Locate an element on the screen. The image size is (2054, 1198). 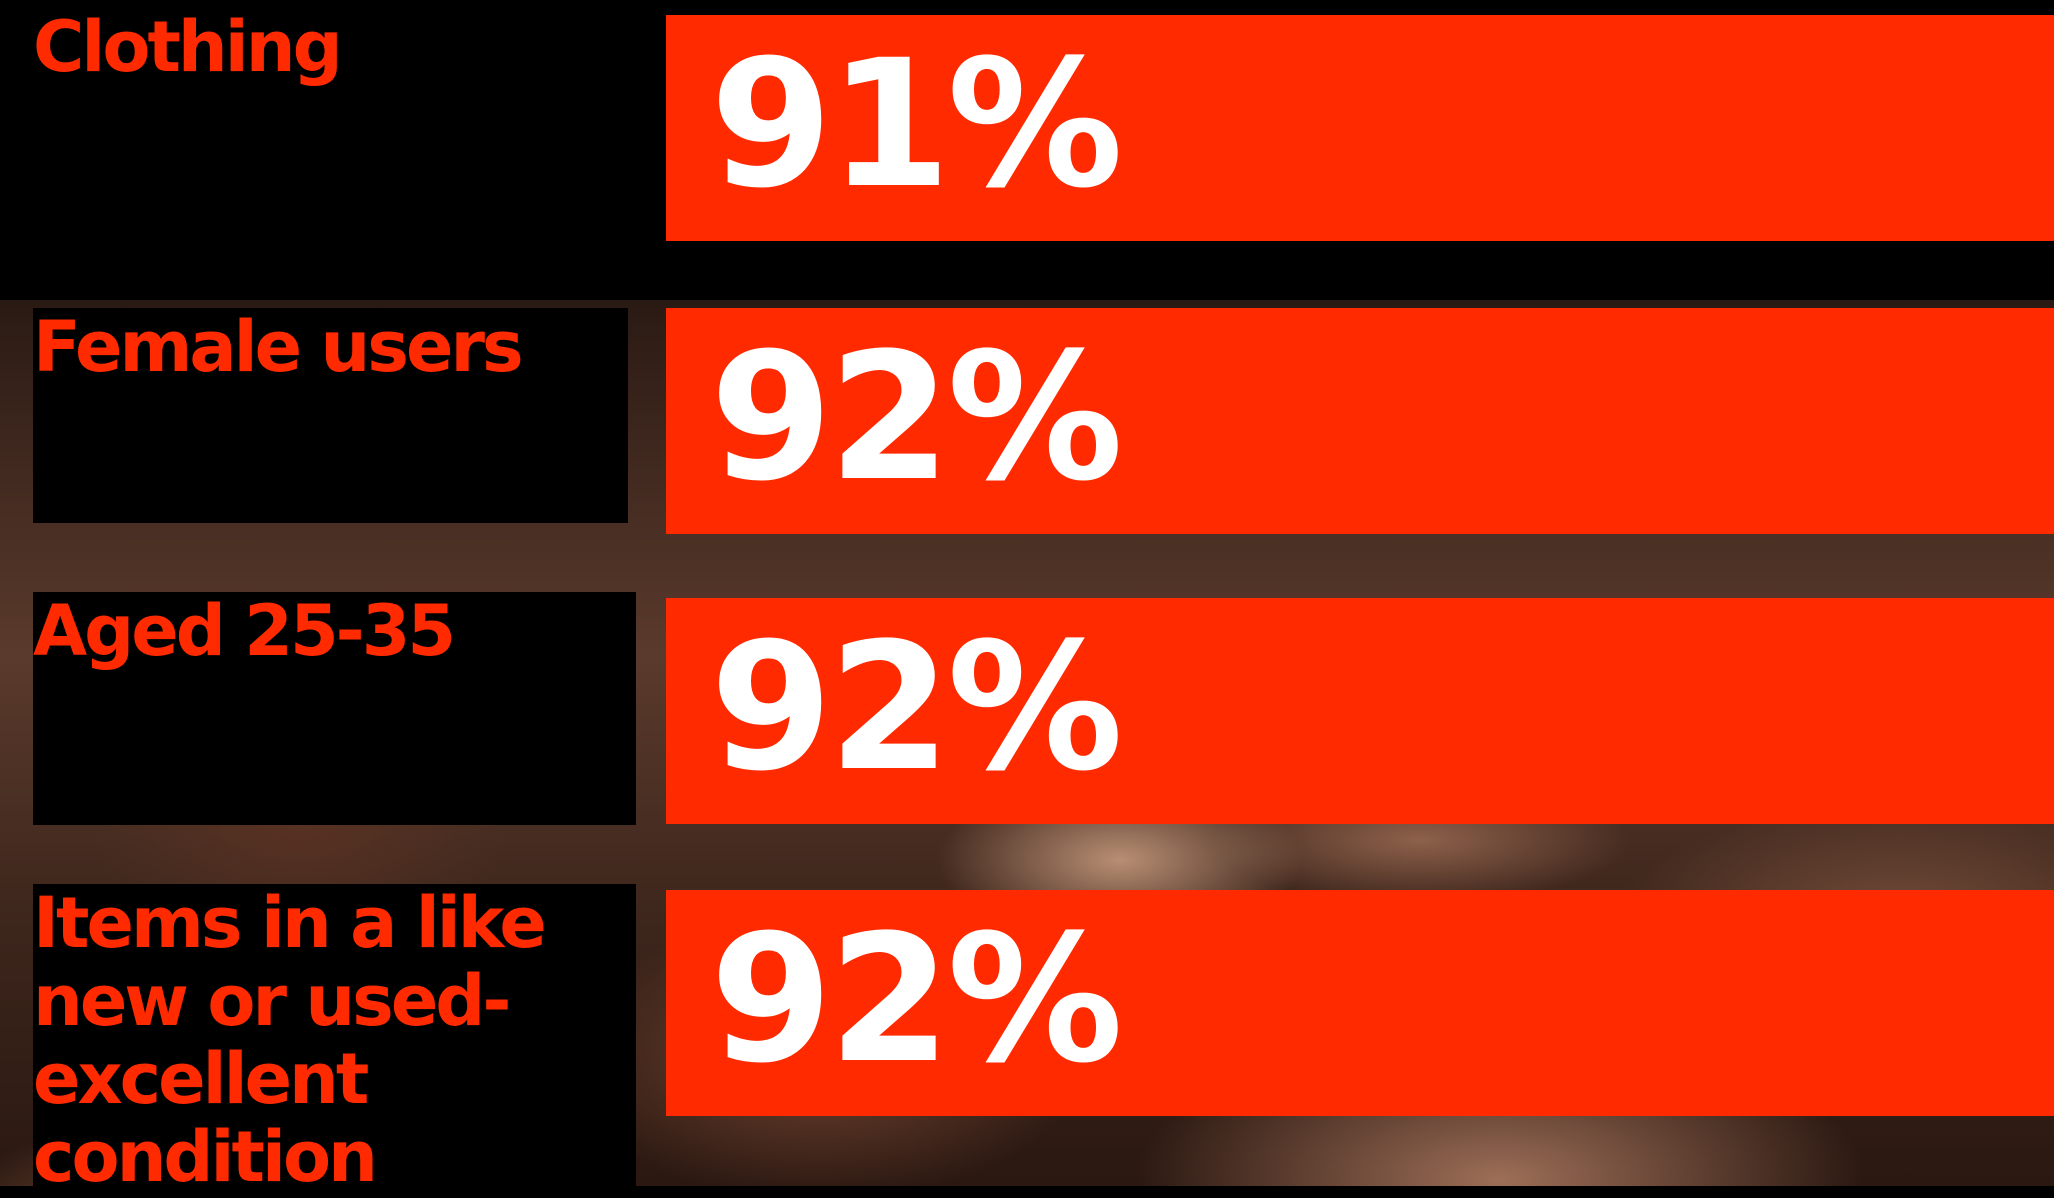
stat-bar: 91% is located at coordinates (1360, 128).